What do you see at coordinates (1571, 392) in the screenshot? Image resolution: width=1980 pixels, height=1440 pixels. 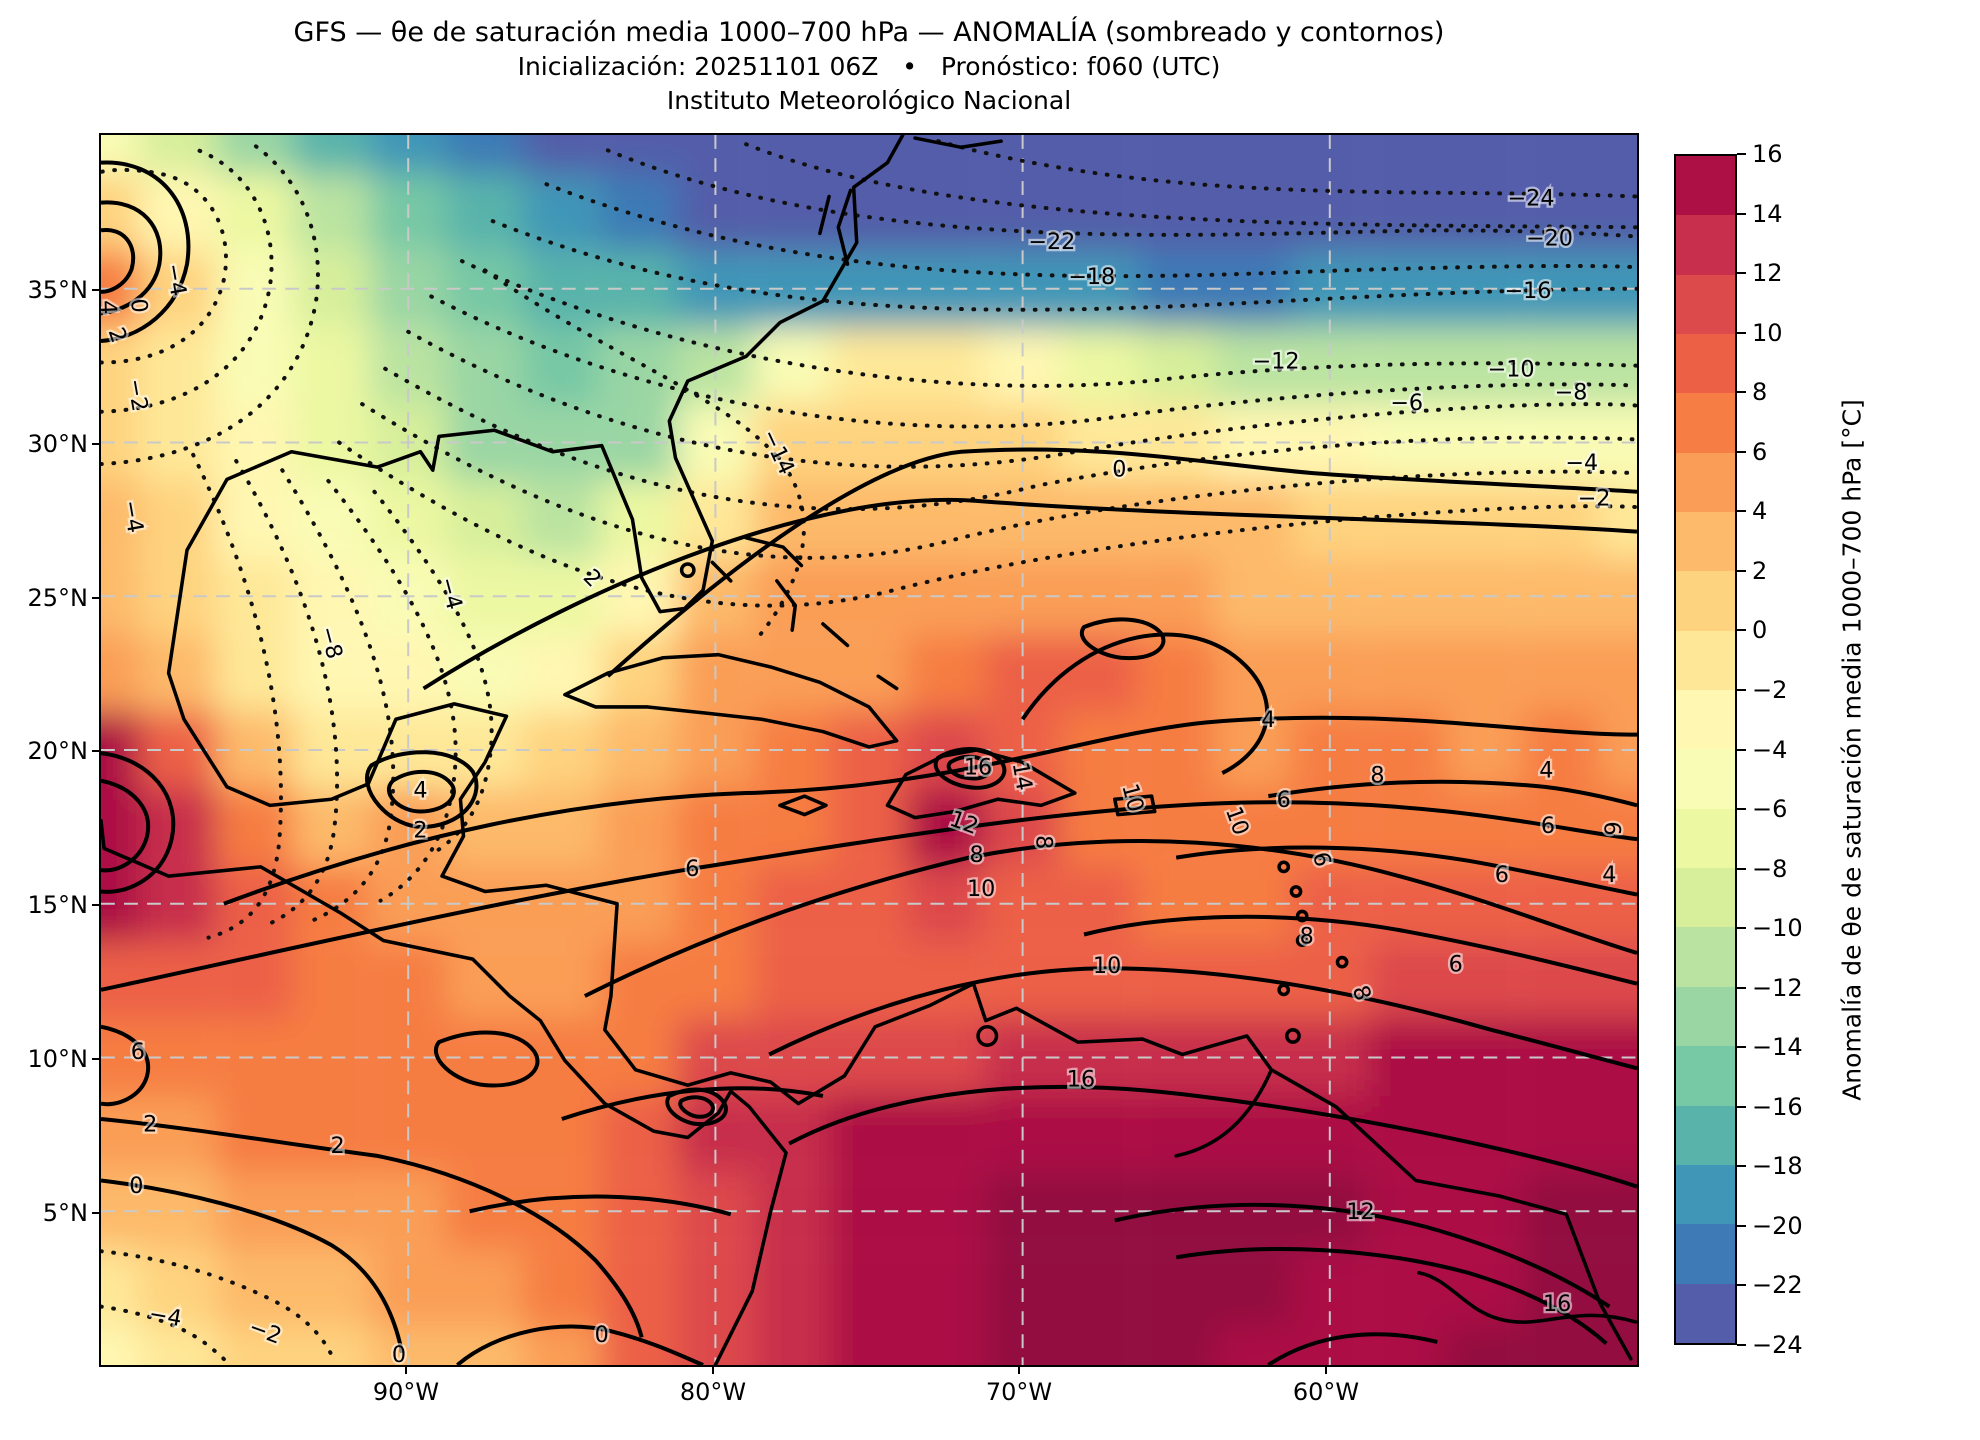 I see `contour-label: −8` at bounding box center [1571, 392].